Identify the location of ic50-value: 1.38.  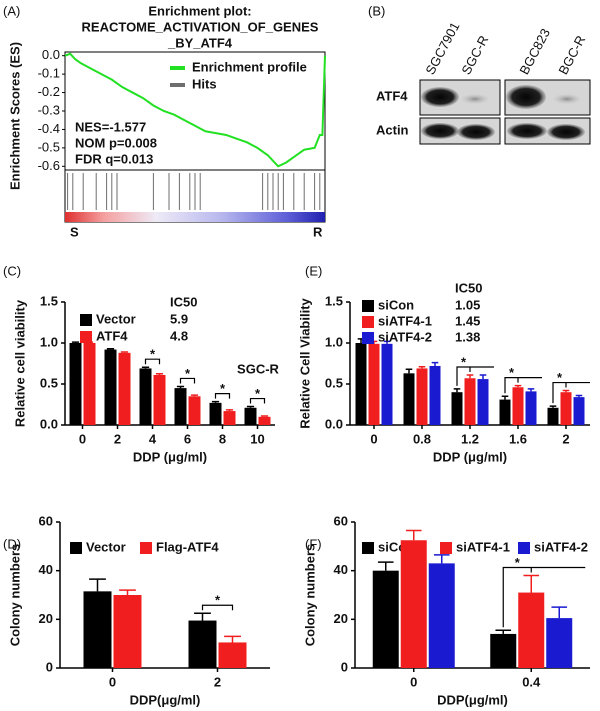
(467, 336).